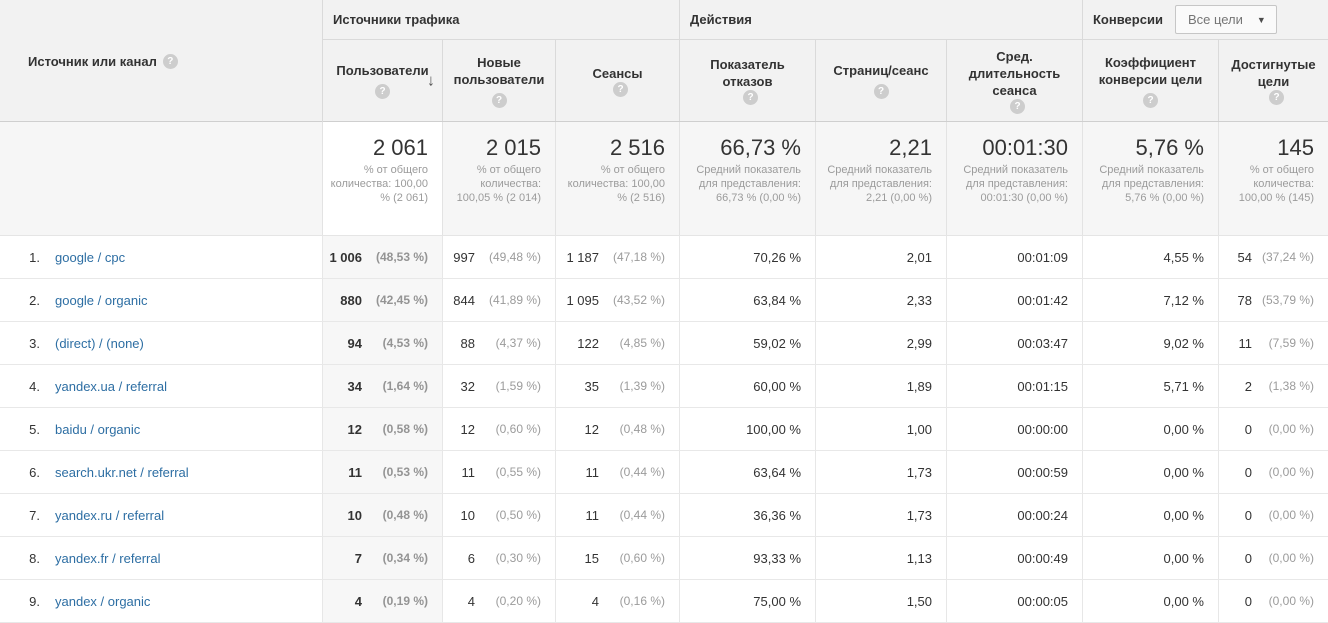 This screenshot has height=623, width=1328. Describe the element at coordinates (1276, 343) in the screenshot. I see `goal-completions-cell: 11 (7,59 %)` at that location.